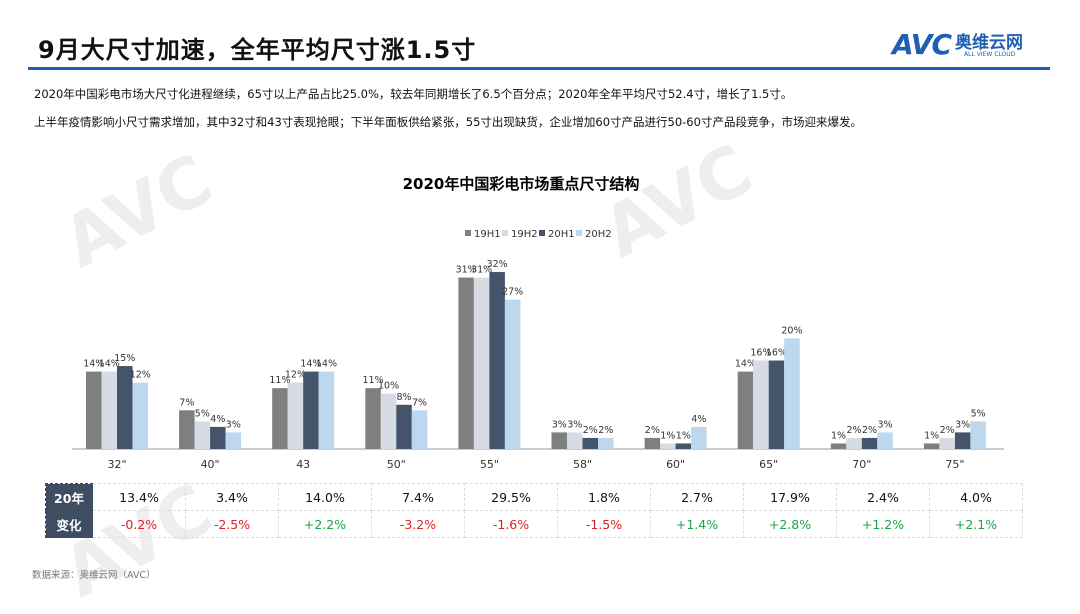  What do you see at coordinates (954, 464) in the screenshot?
I see `x-tick-label: 75"` at bounding box center [954, 464].